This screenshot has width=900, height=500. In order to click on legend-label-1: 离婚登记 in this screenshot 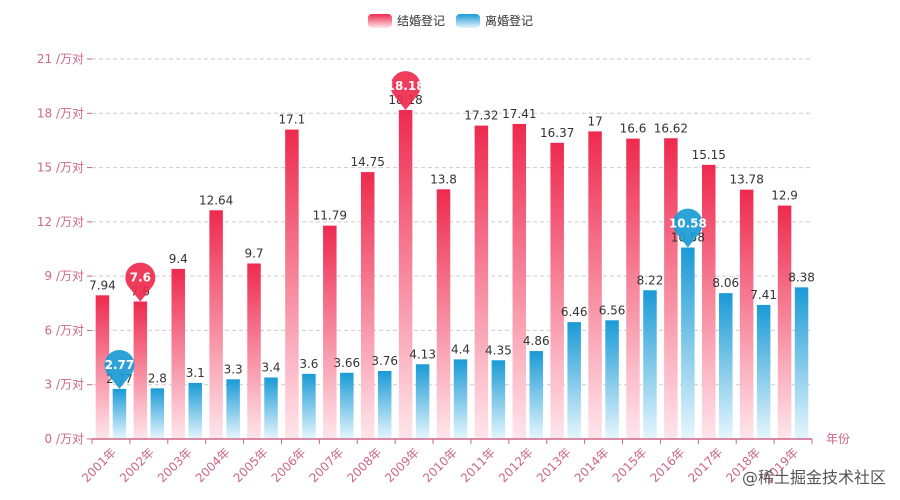, I will do `click(509, 20)`.